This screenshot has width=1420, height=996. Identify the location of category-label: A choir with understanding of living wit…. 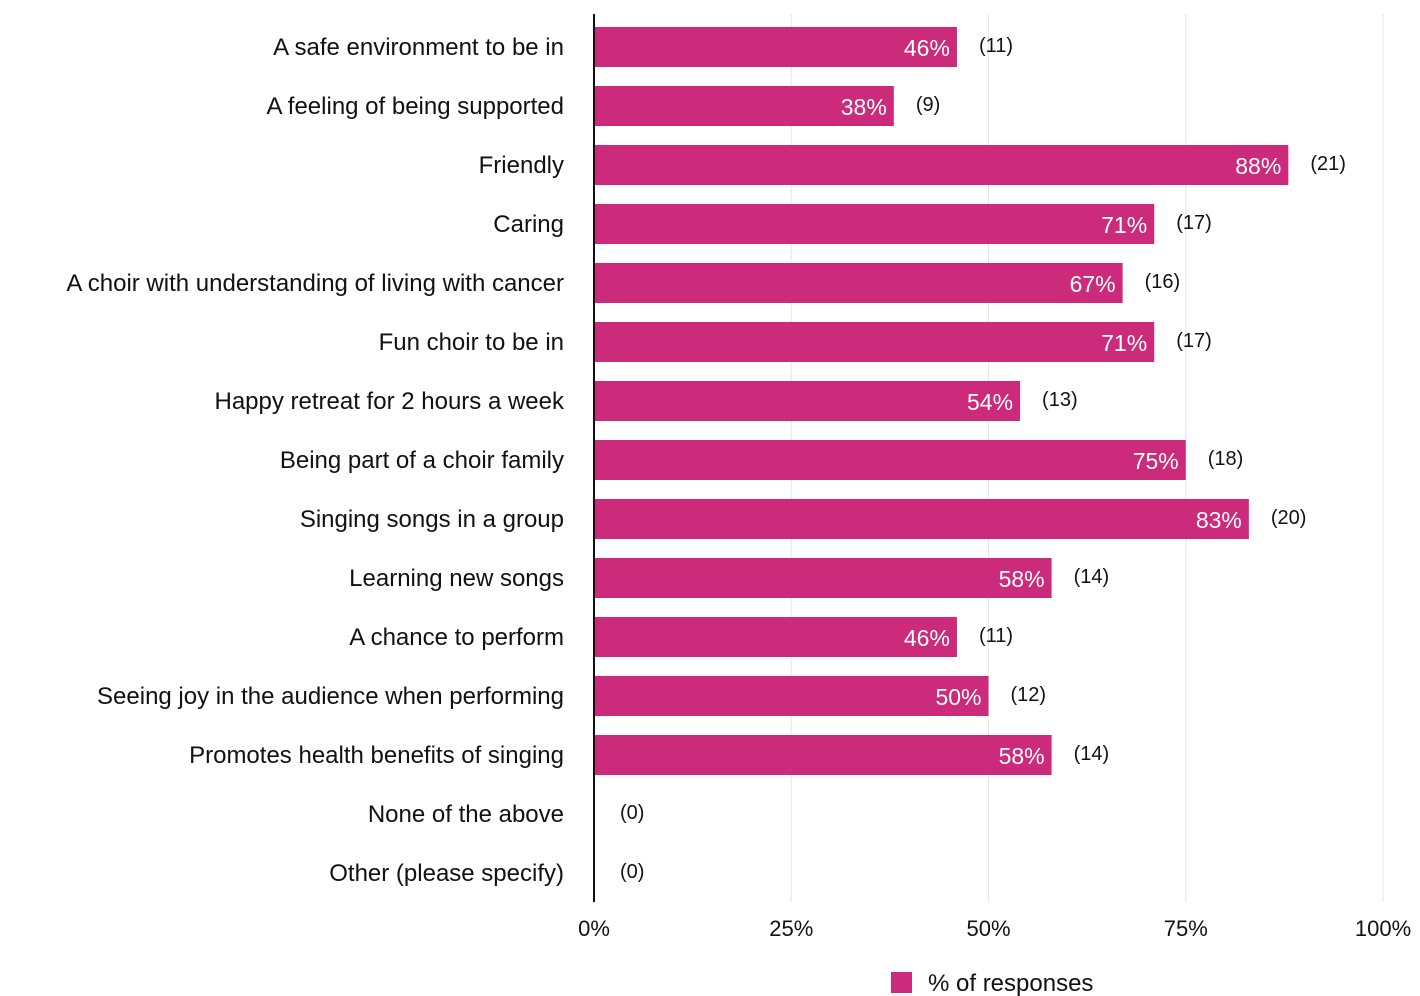
(315, 283).